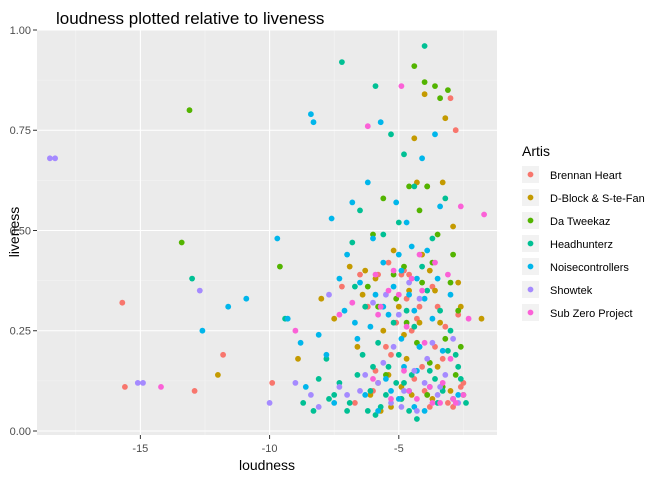 This screenshot has height=480, width=672. Describe the element at coordinates (140, 449) in the screenshot. I see `x-tick-label: -15` at that location.